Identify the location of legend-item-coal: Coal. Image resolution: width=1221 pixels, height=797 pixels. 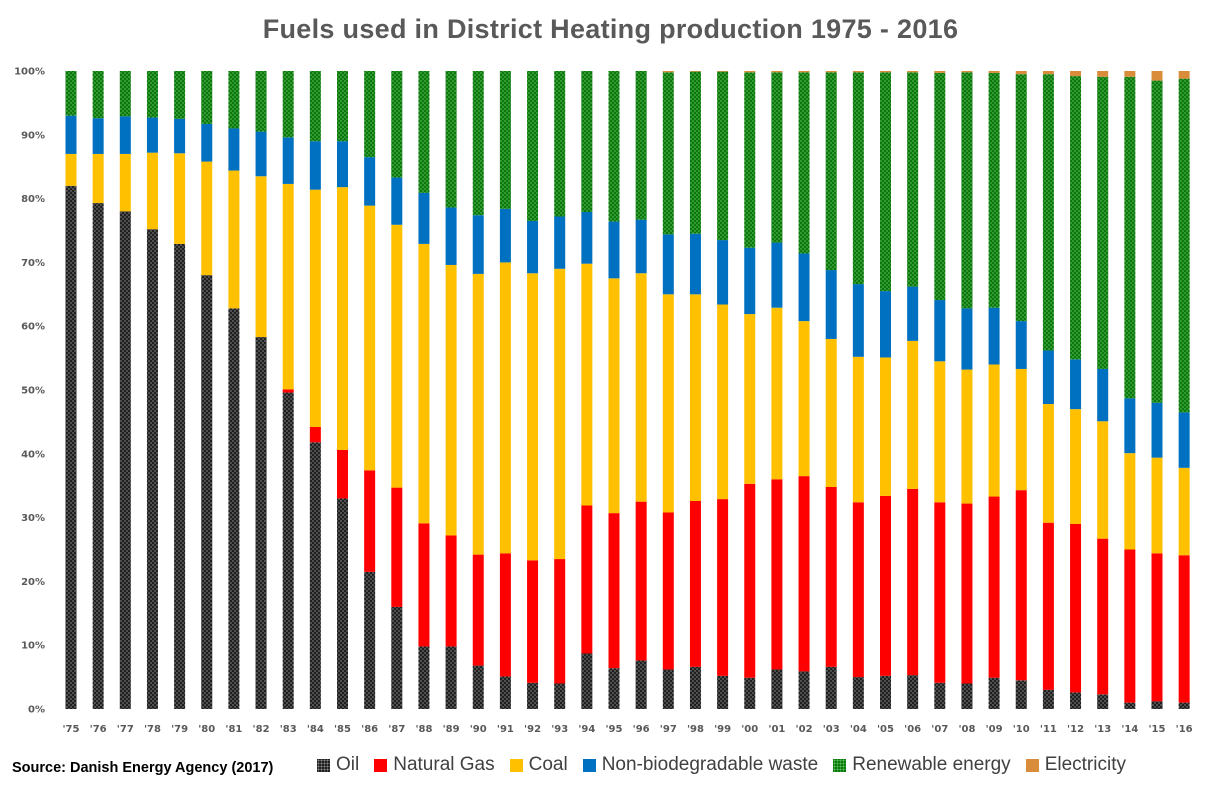
(538, 765).